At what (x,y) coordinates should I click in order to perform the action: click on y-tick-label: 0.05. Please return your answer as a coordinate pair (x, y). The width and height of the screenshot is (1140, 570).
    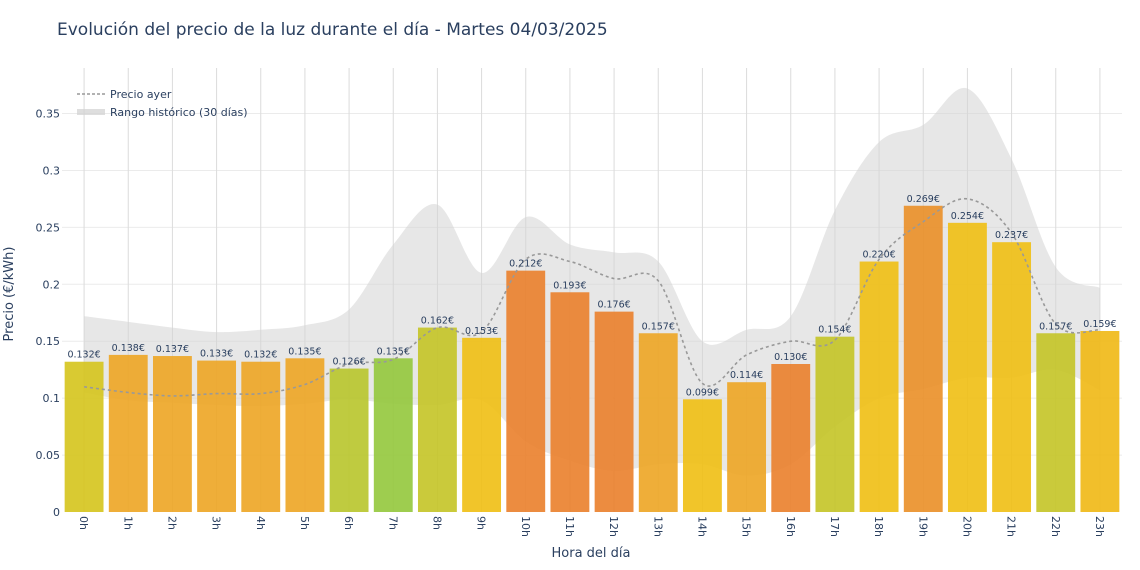
    Looking at the image, I should click on (48, 455).